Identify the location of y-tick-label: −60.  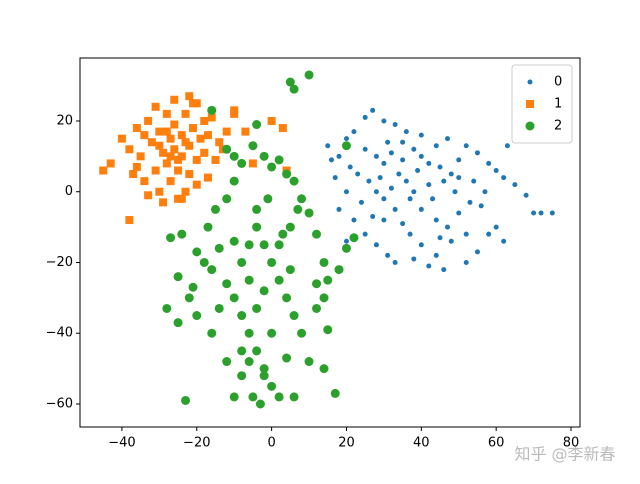
(59, 404).